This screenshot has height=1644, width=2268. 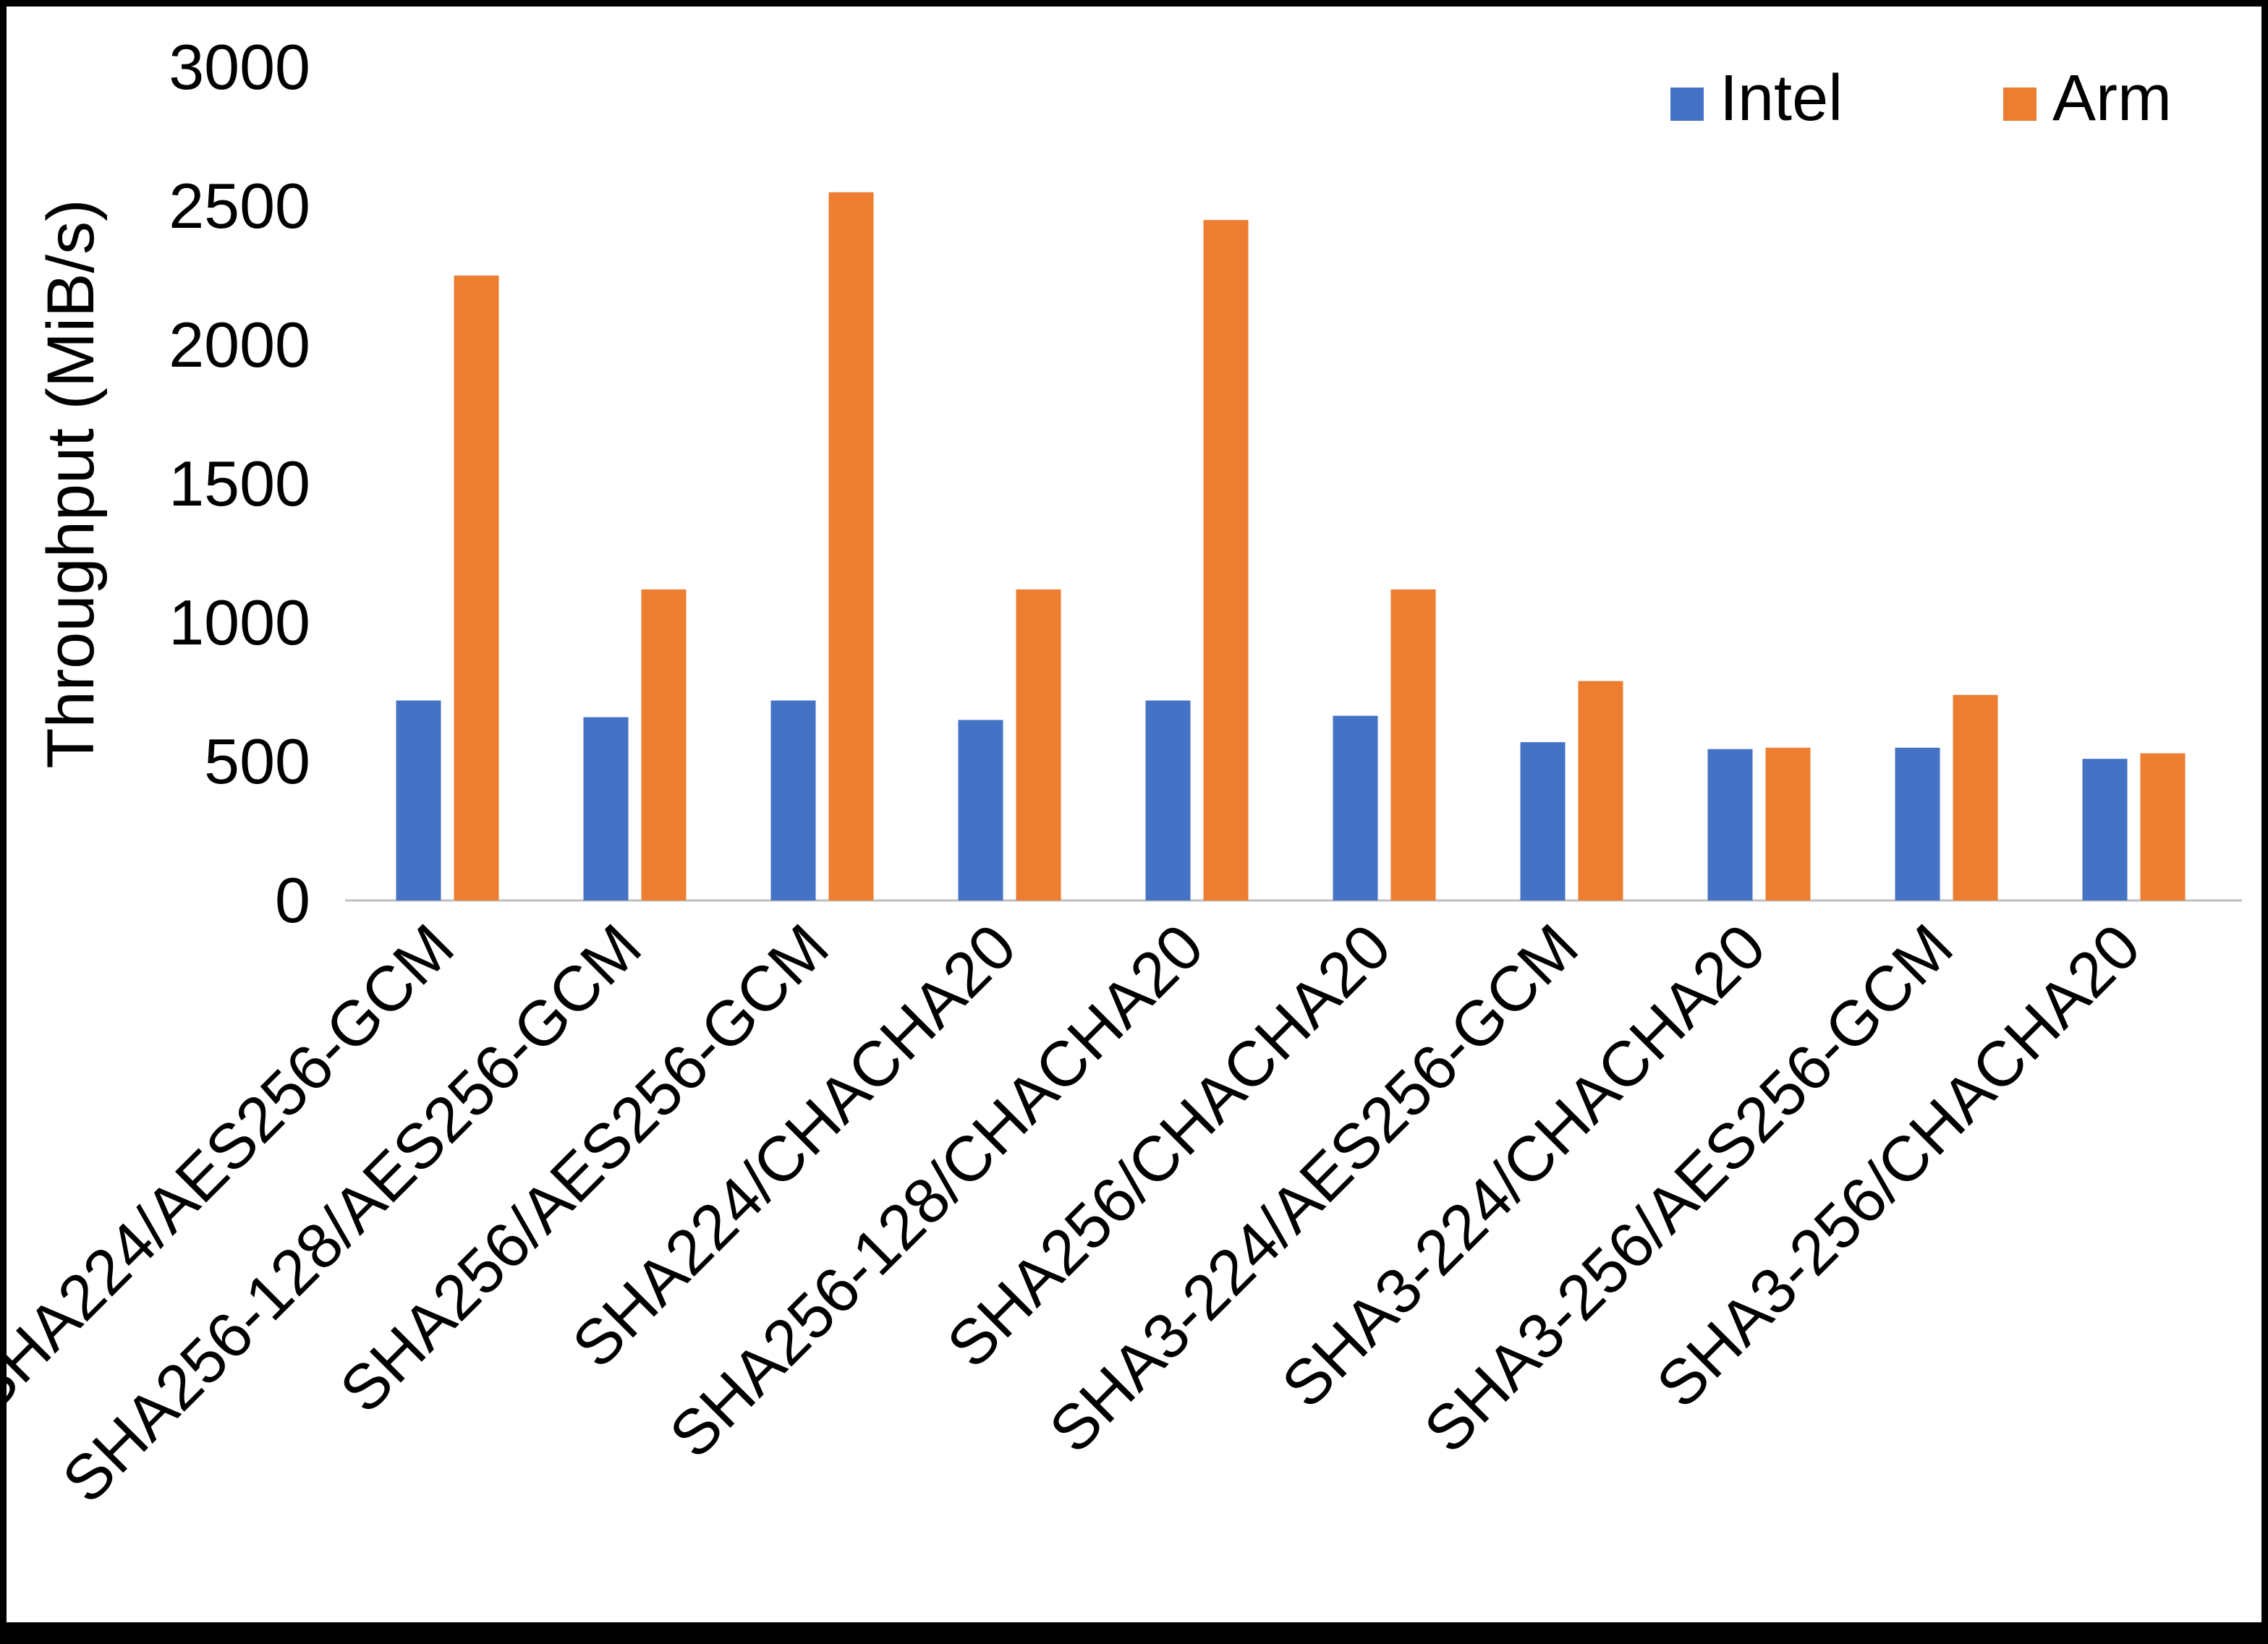 What do you see at coordinates (2112, 98) in the screenshot?
I see `legend-label-arm: Arm` at bounding box center [2112, 98].